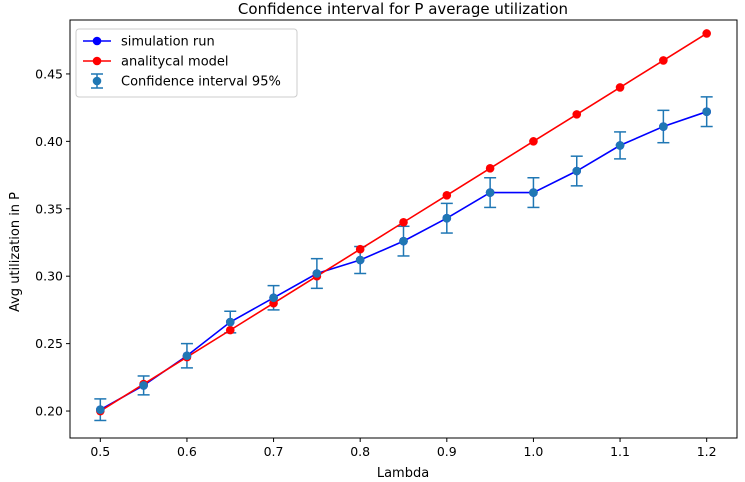 The image size is (745, 482). I want to click on y-tick-label: 0.45, so click(49, 73).